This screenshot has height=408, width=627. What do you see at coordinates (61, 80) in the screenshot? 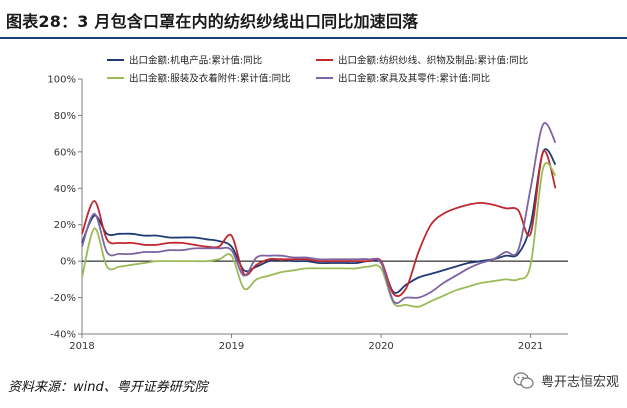
I see `y-tick-label: 100%` at bounding box center [61, 80].